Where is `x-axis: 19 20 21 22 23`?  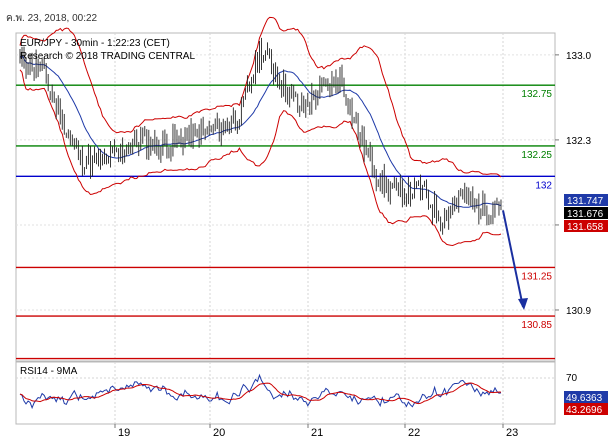 x-axis: 19 20 21 22 23 is located at coordinates (285, 431).